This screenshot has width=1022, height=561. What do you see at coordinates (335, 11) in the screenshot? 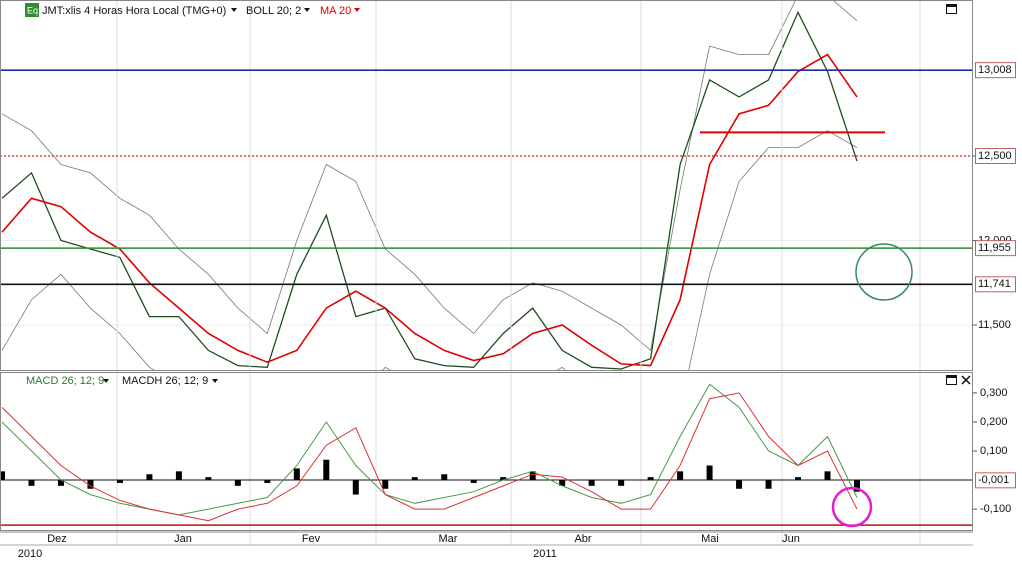
I see `legend-item: MA 20` at bounding box center [335, 11].